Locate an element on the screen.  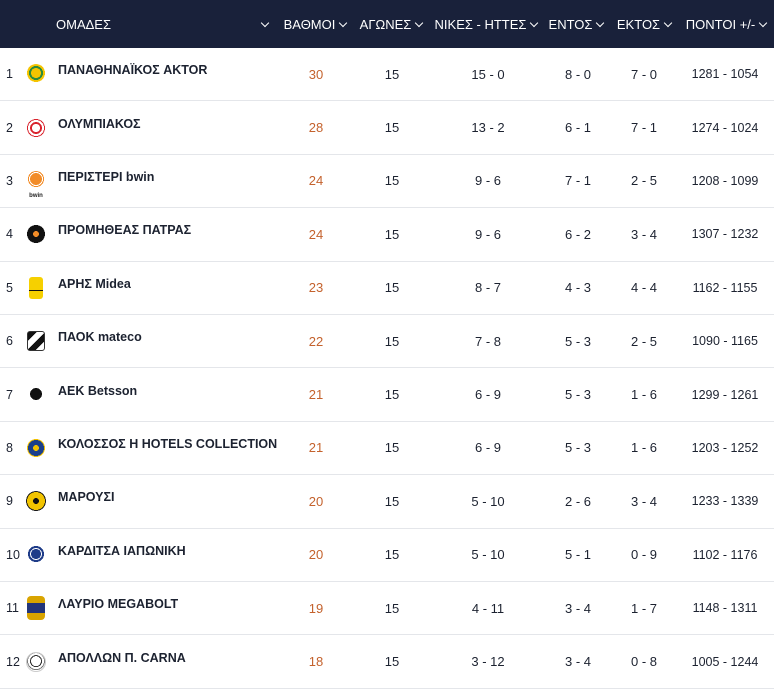
kolossos-logo-icon is located at coordinates (36, 447).